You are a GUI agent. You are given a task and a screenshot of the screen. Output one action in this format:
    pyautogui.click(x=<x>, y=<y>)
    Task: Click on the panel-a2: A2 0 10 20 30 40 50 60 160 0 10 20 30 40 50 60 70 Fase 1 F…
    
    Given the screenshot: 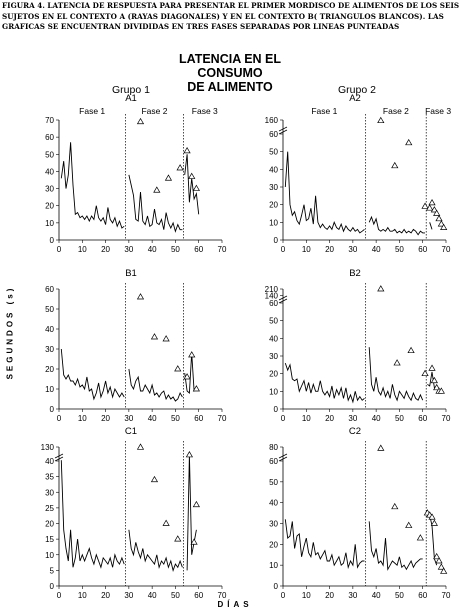 What is the action you would take?
    pyautogui.click(x=358, y=173)
    